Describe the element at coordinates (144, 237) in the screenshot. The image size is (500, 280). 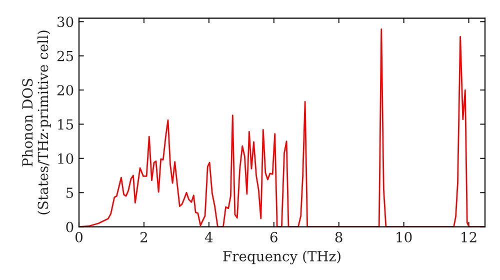
I see `x-tick-label: 2` at that location.